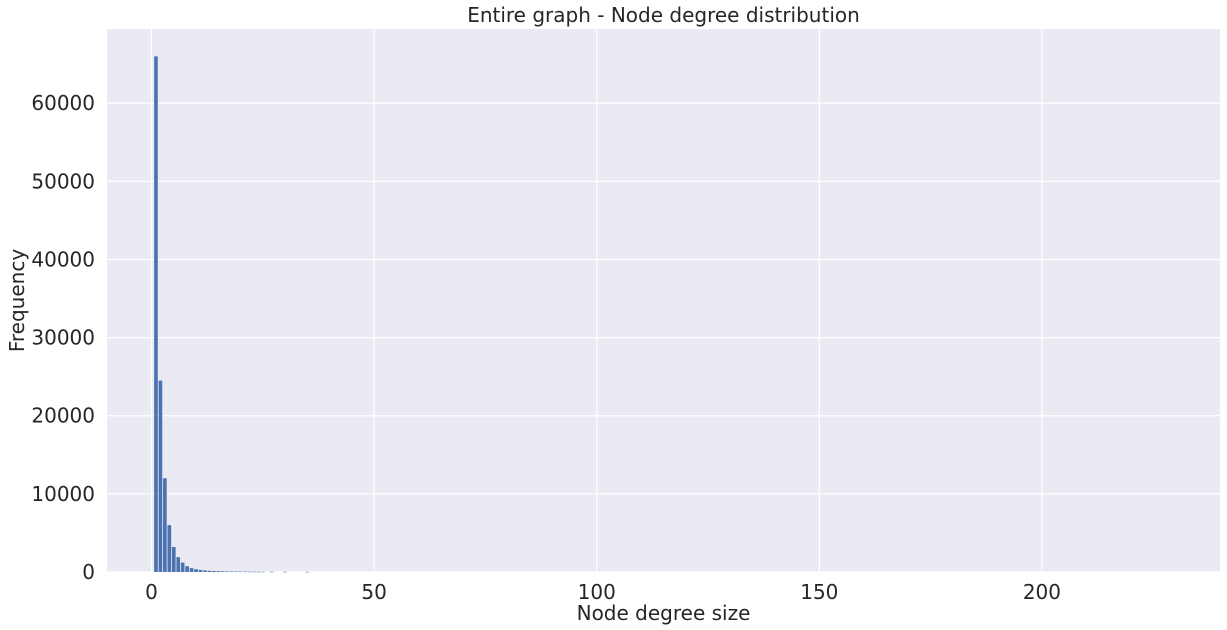 The height and width of the screenshot is (630, 1227). What do you see at coordinates (819, 592) in the screenshot?
I see `x-tick-label-3: 150` at bounding box center [819, 592].